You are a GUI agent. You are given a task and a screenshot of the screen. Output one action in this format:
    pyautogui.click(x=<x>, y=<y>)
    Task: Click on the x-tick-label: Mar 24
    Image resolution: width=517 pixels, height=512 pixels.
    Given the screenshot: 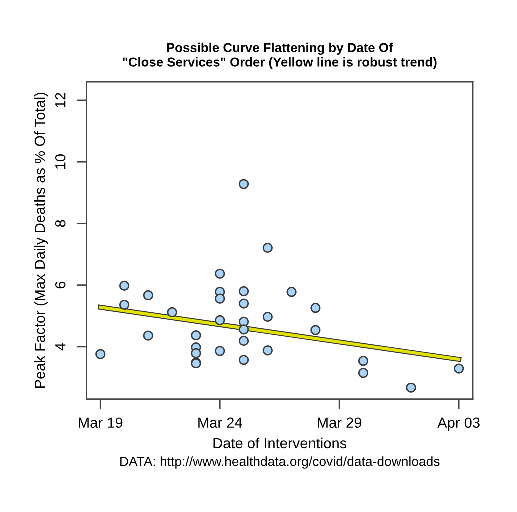 What is the action you would take?
    pyautogui.click(x=220, y=423)
    